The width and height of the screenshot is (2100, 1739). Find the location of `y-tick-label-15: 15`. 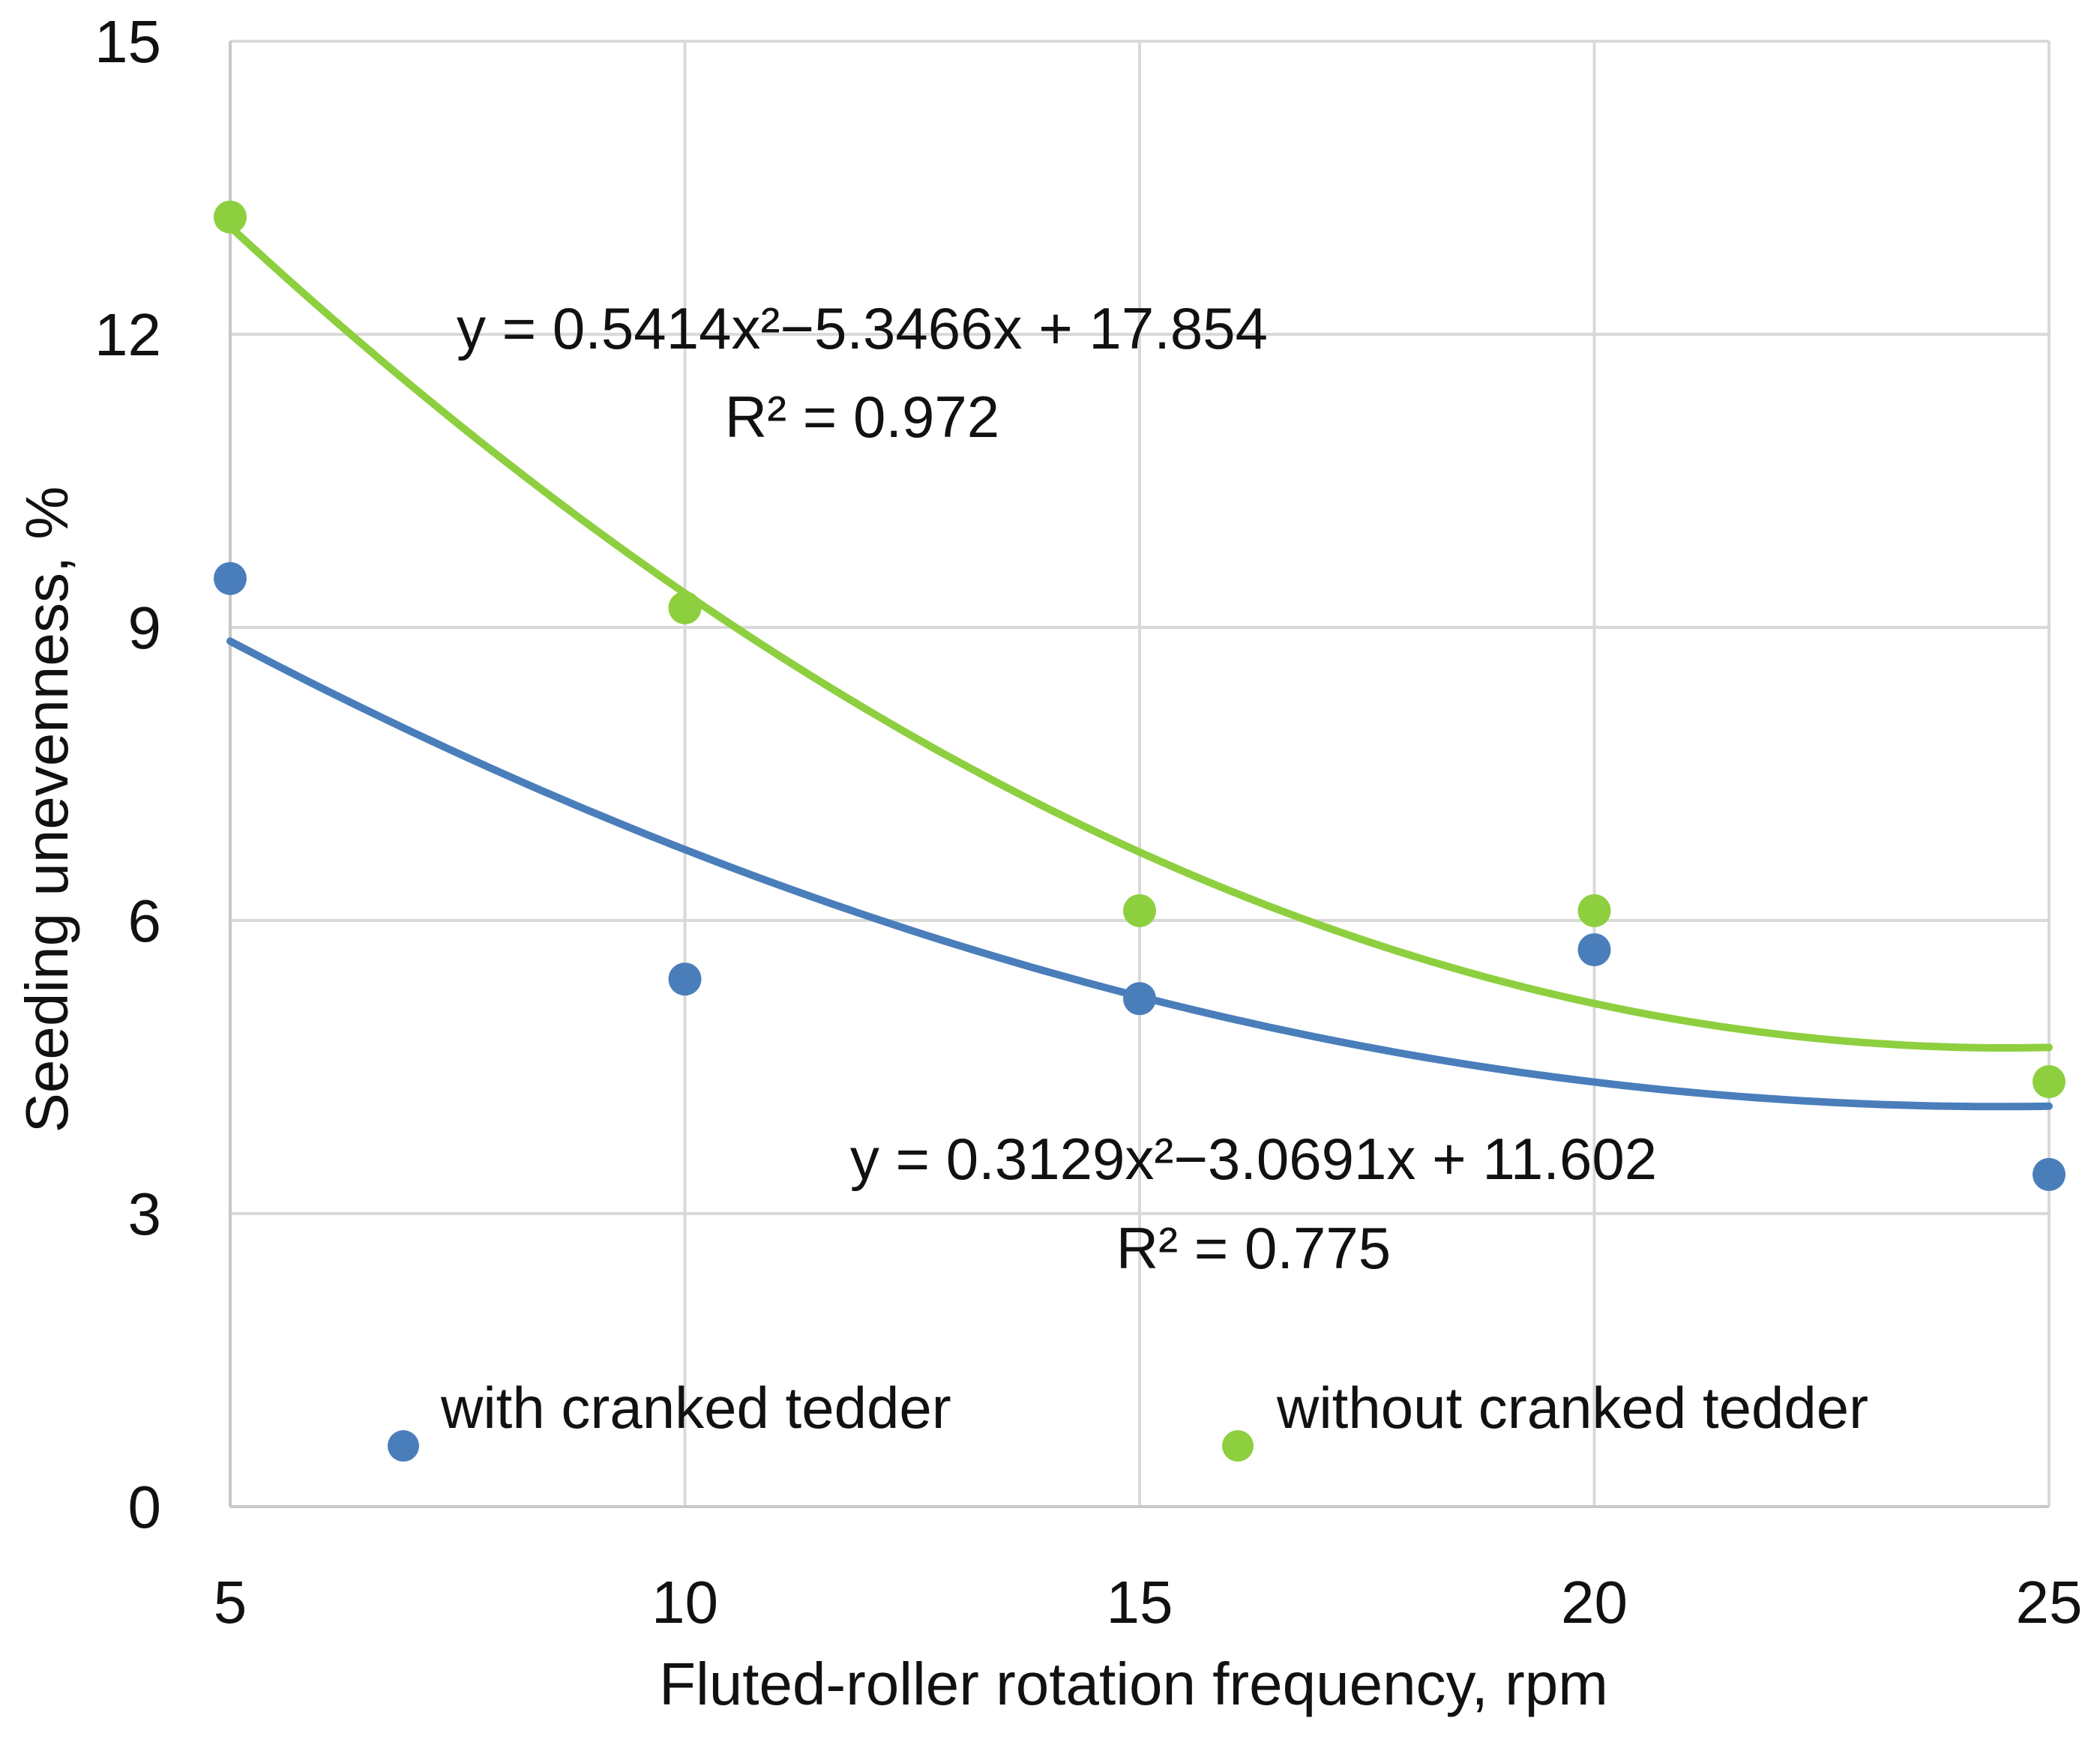

y-tick-label-15: 15 is located at coordinates (127, 42).